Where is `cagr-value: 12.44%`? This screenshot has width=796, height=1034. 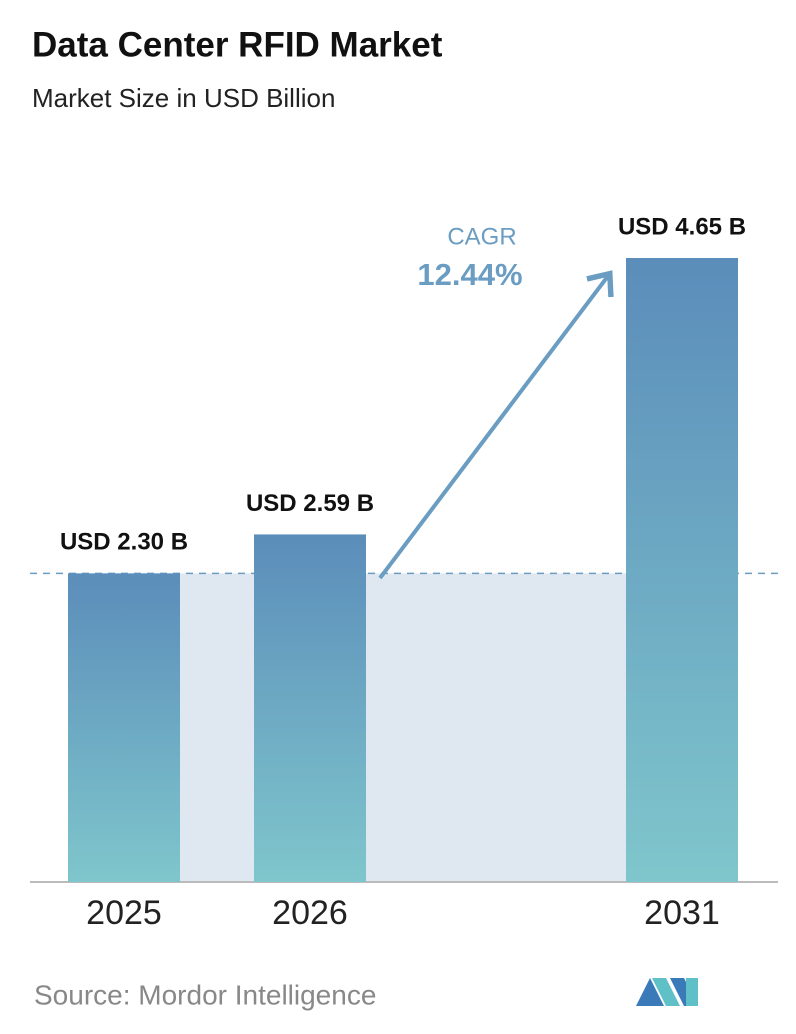 cagr-value: 12.44% is located at coordinates (469, 274).